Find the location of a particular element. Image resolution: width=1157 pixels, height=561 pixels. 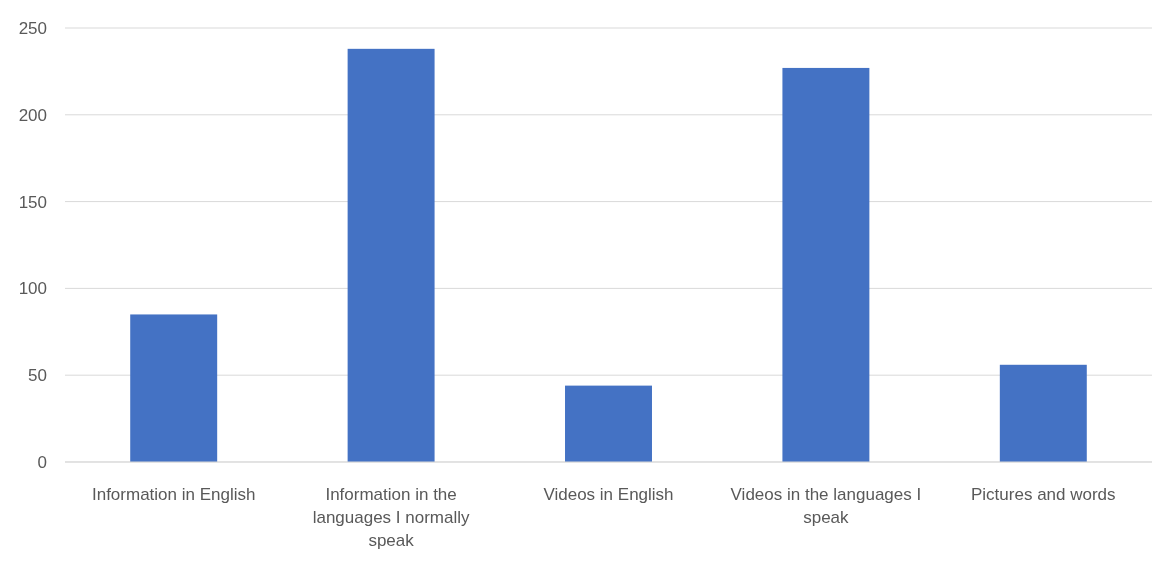

y-tick-label: 200 is located at coordinates (32, 115).